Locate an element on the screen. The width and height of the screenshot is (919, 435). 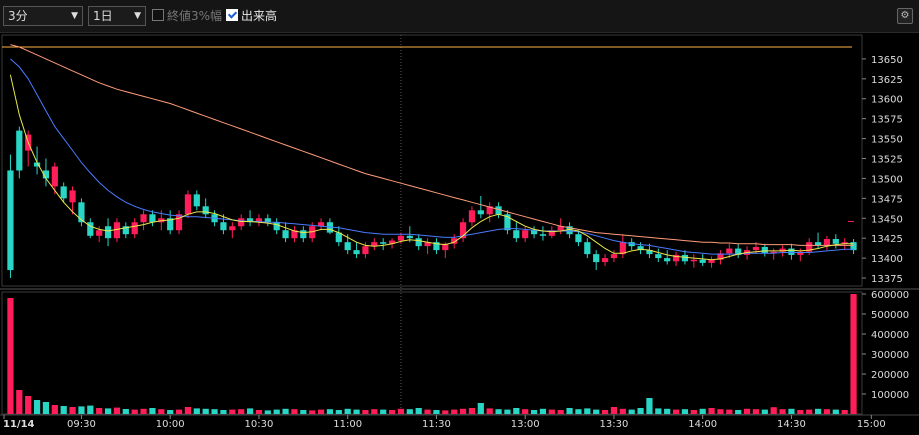
close-3pct-label: 終値3%幅 is located at coordinates (195, 16).